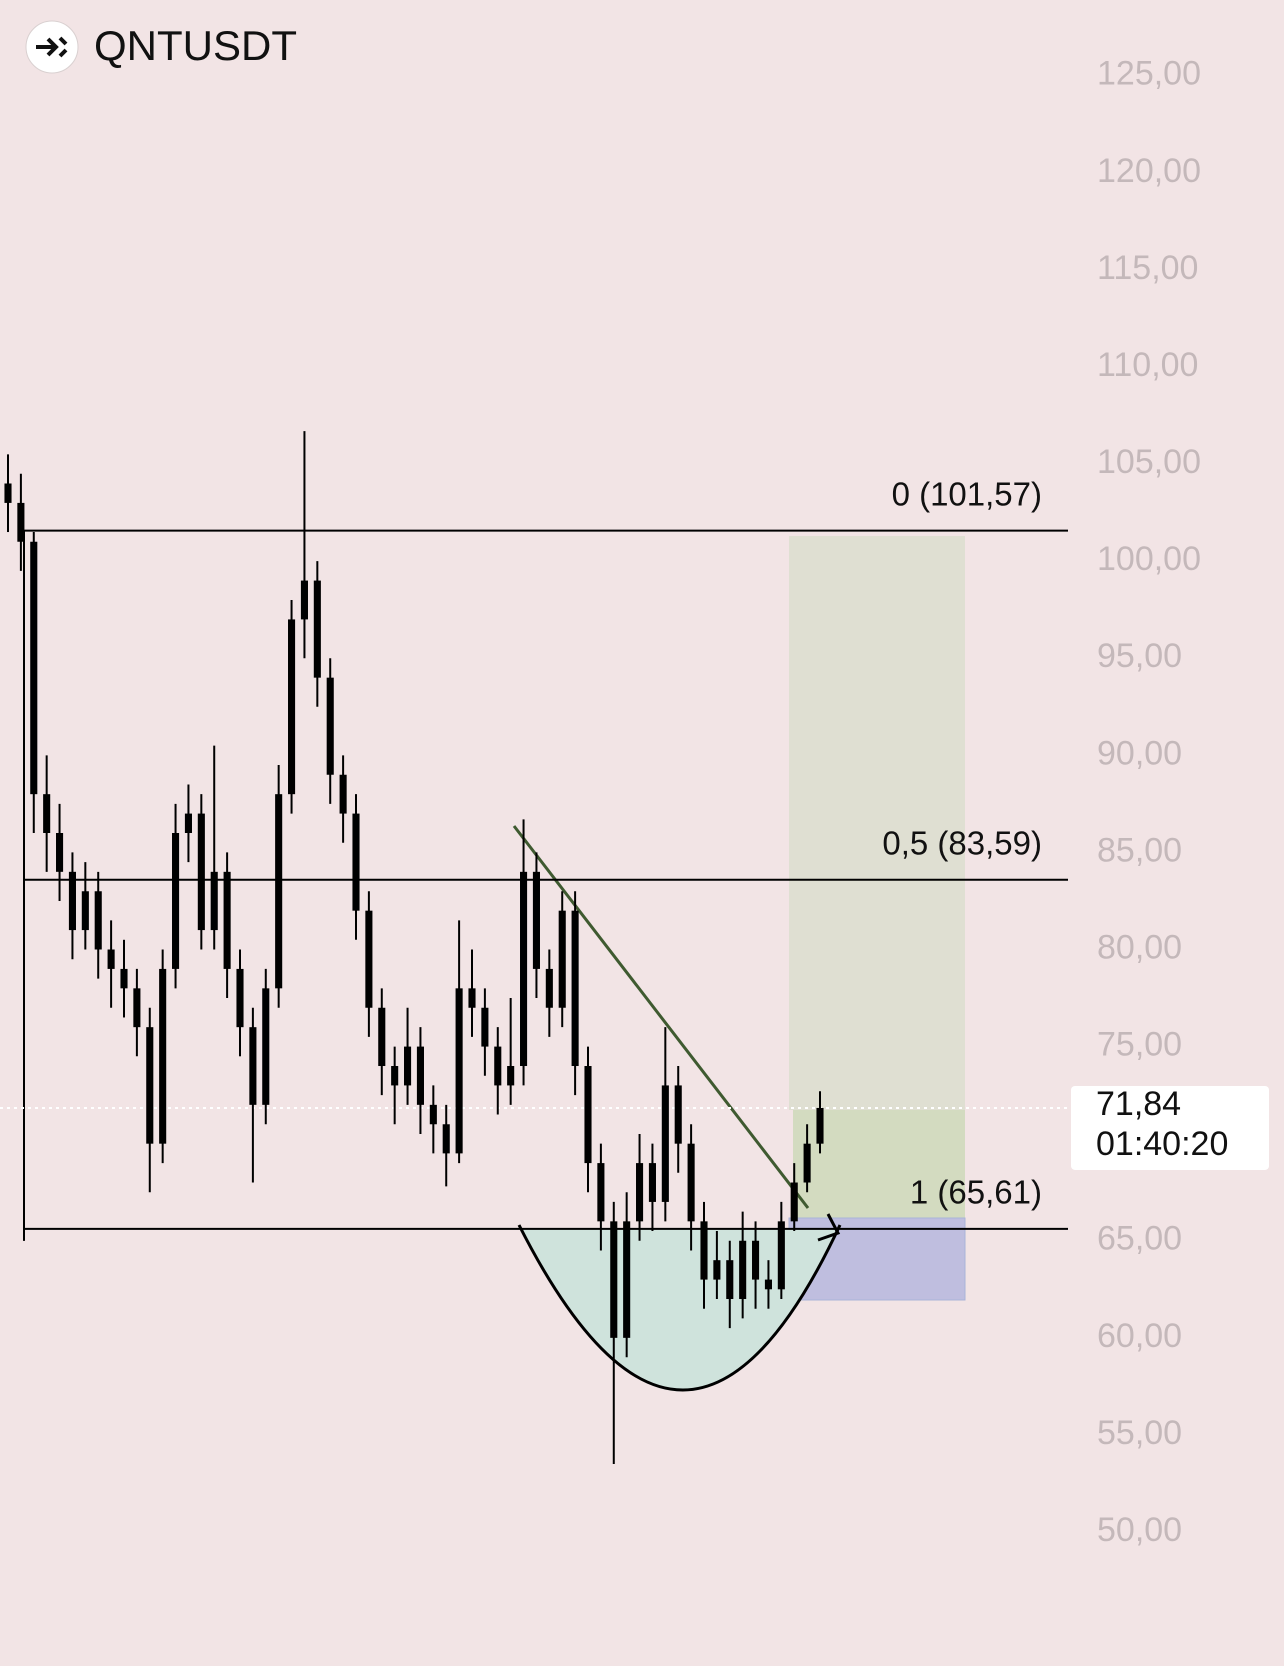 The image size is (1284, 1666). I want to click on price-tag, so click(1170, 1127).